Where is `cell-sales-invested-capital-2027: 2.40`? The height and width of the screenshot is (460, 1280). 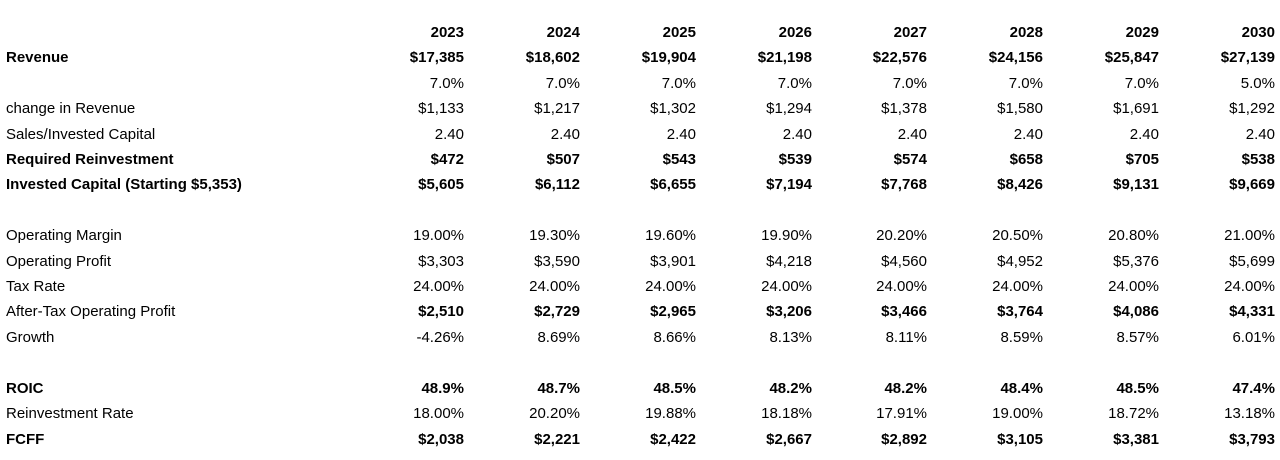
cell-sales-invested-capital-2027: 2.40 is located at coordinates (912, 134).